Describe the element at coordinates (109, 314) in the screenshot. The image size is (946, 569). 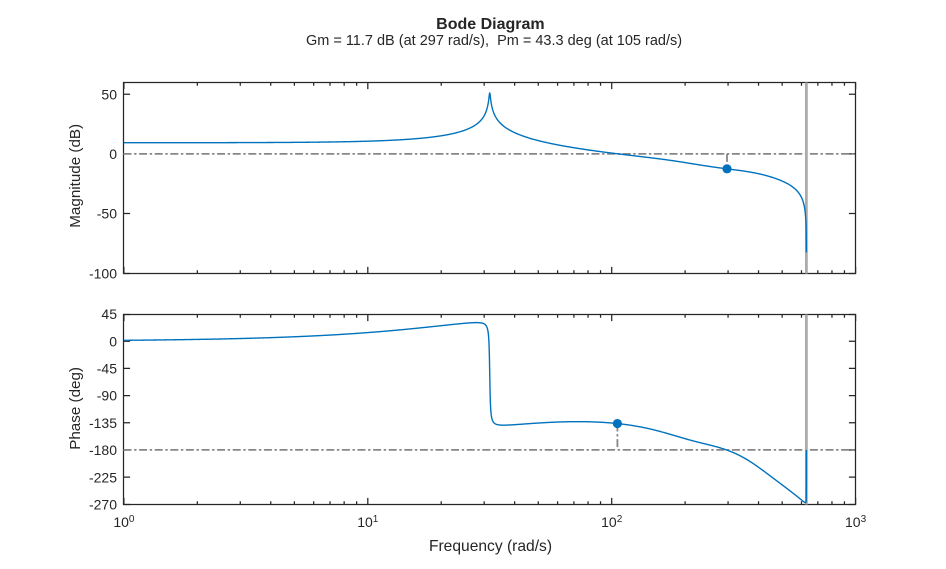
I see `svg-text: 45` at that location.